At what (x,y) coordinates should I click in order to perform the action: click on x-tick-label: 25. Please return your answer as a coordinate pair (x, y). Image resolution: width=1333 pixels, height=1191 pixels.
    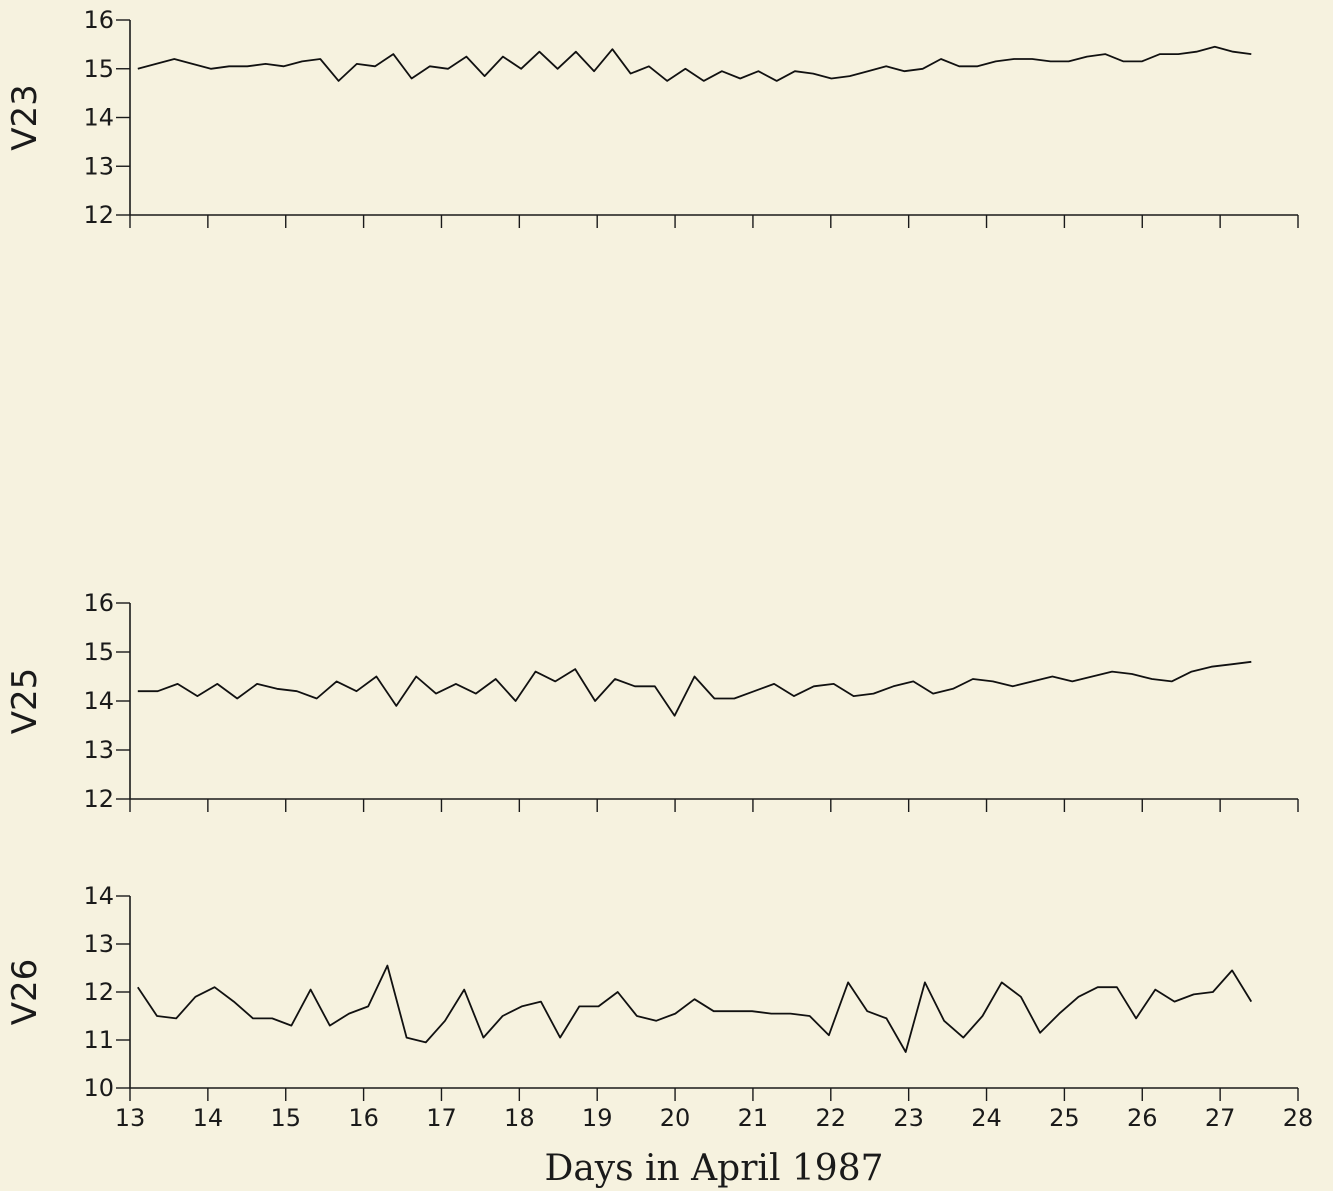
    Looking at the image, I should click on (1064, 1118).